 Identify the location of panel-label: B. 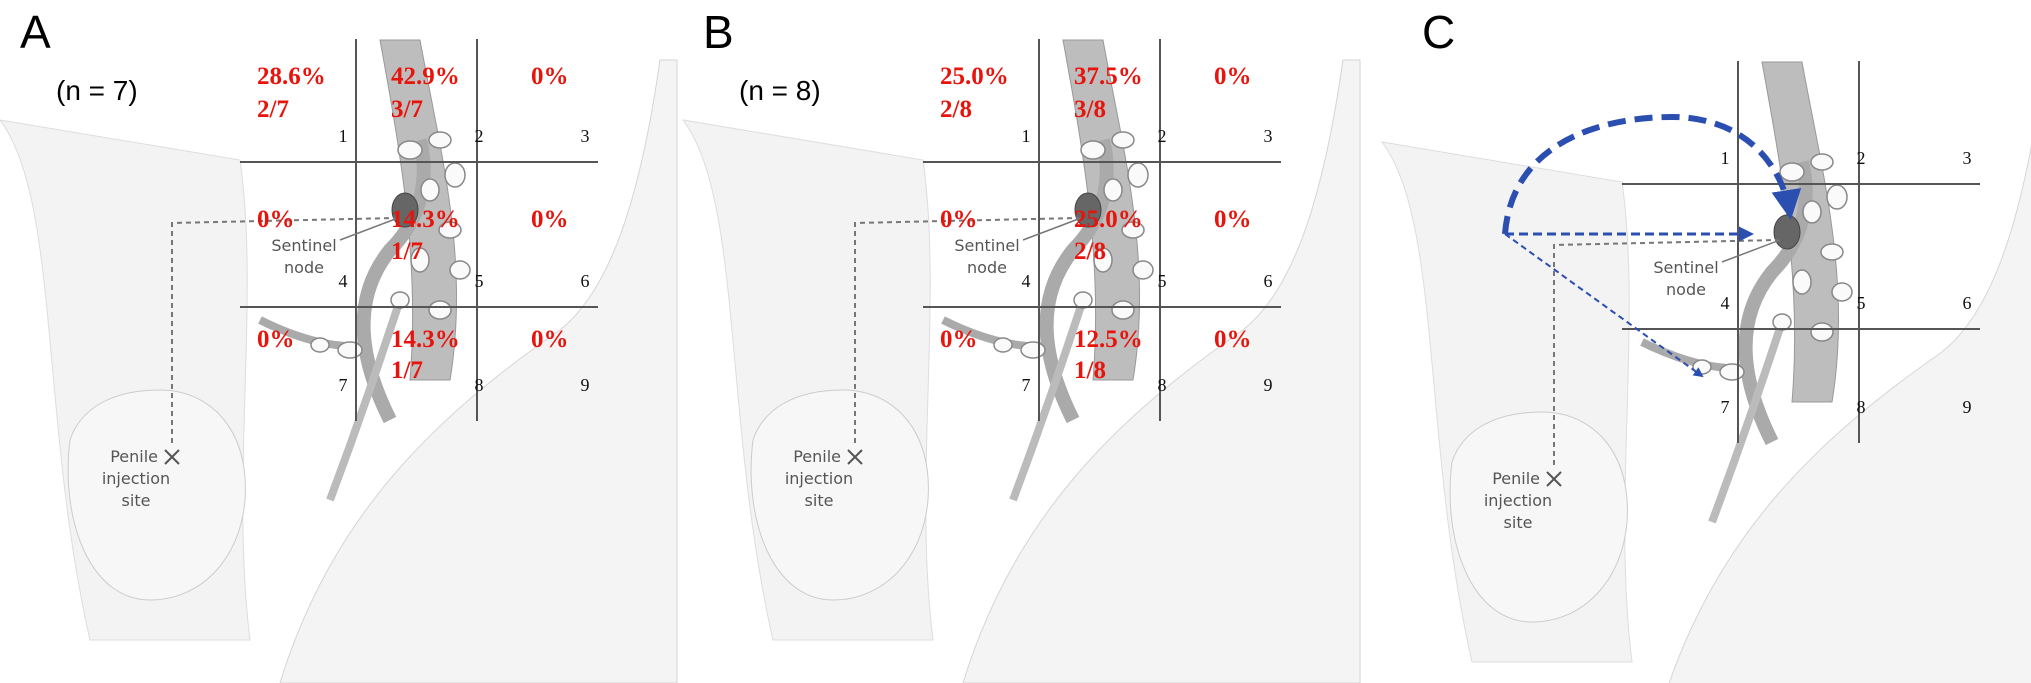
(718, 32).